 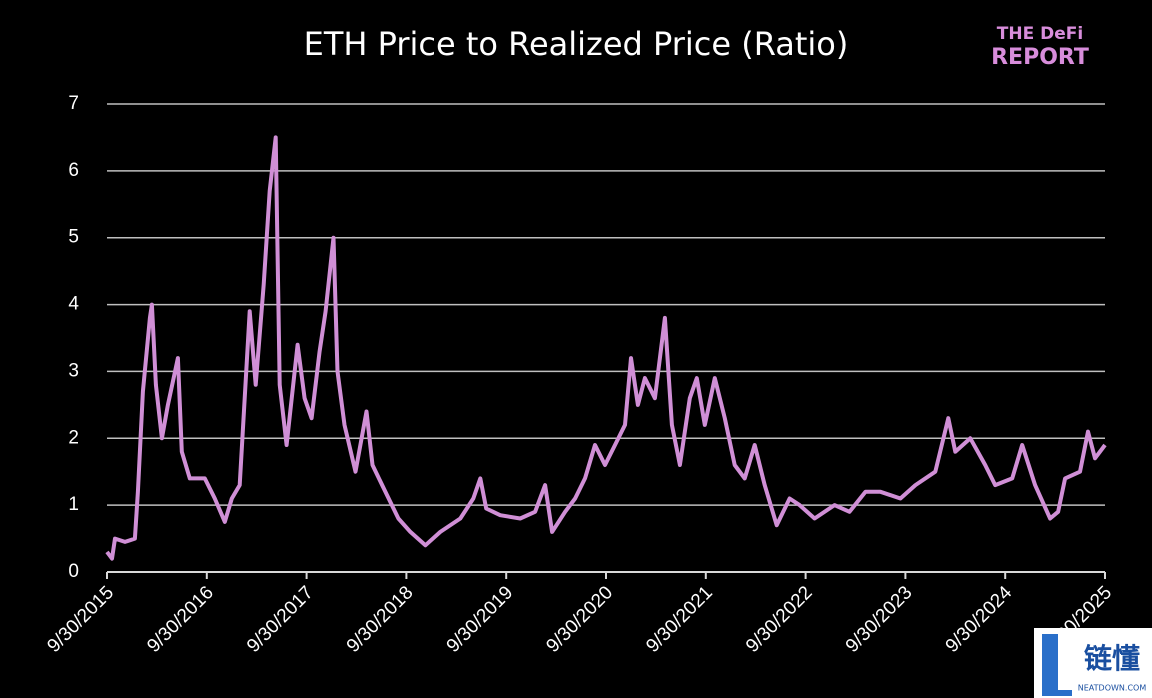 What do you see at coordinates (1112, 658) in the screenshot?
I see `watermark-name: 链懂` at bounding box center [1112, 658].